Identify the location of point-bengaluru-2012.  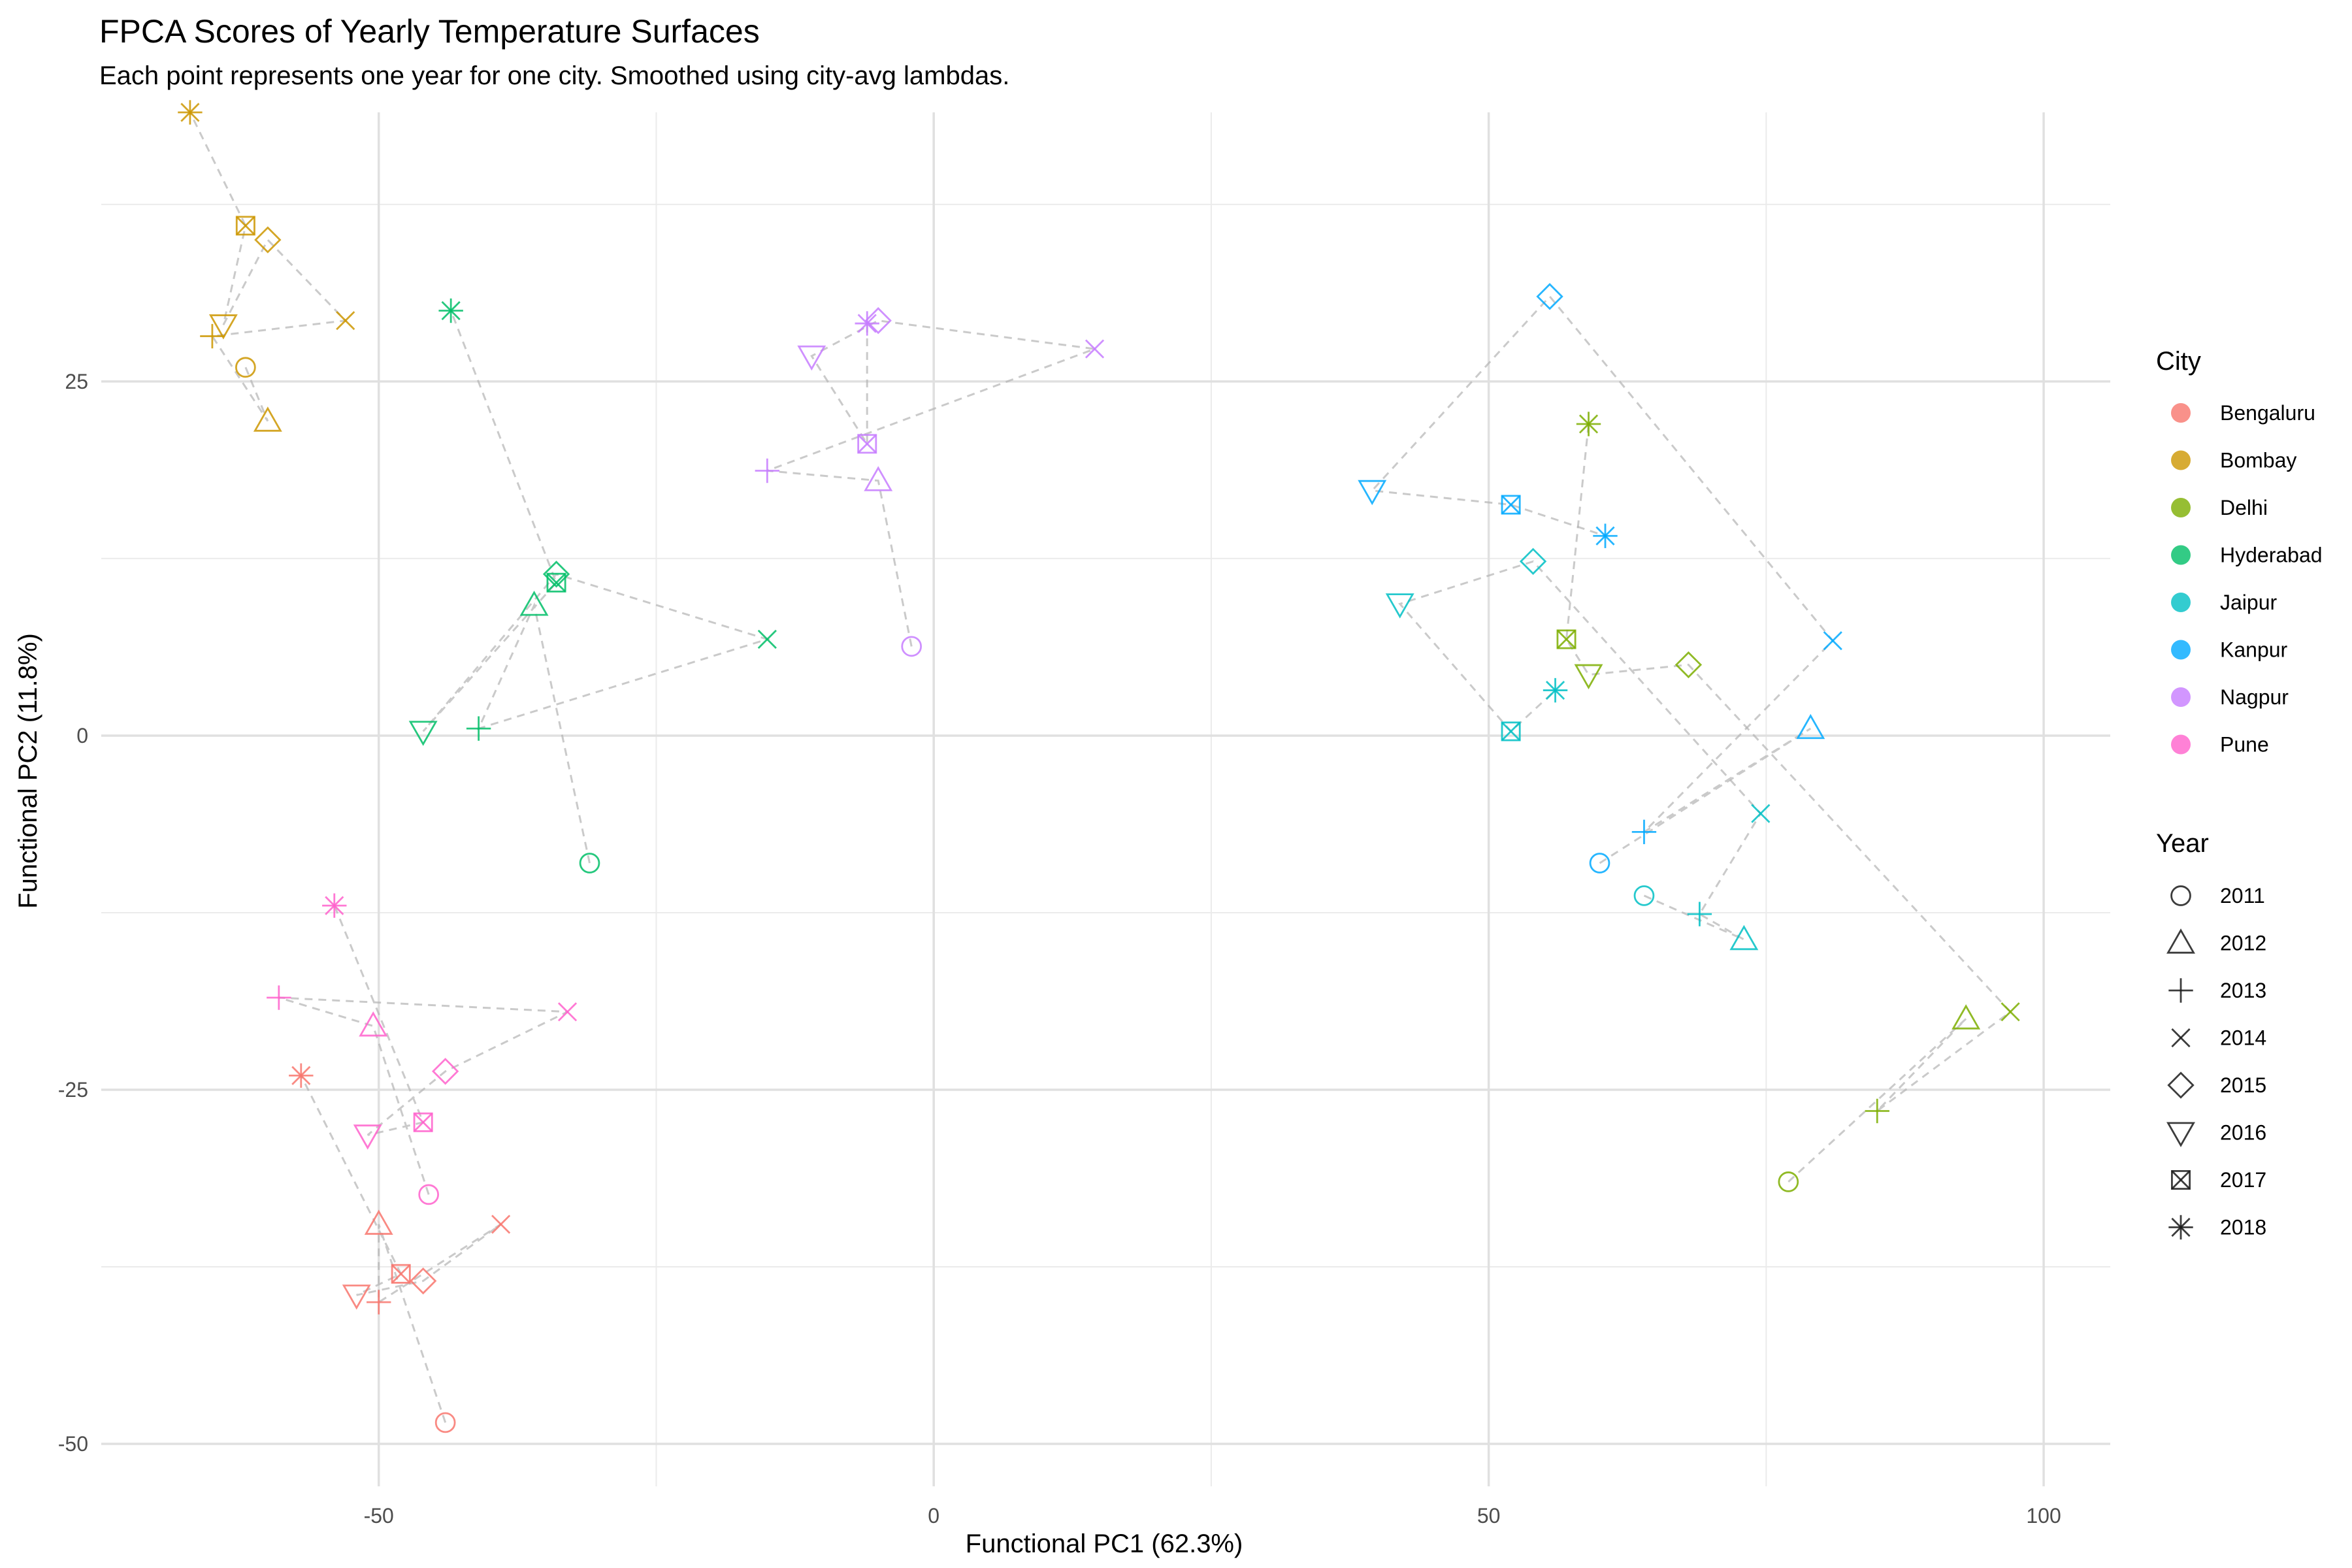
(378, 1222).